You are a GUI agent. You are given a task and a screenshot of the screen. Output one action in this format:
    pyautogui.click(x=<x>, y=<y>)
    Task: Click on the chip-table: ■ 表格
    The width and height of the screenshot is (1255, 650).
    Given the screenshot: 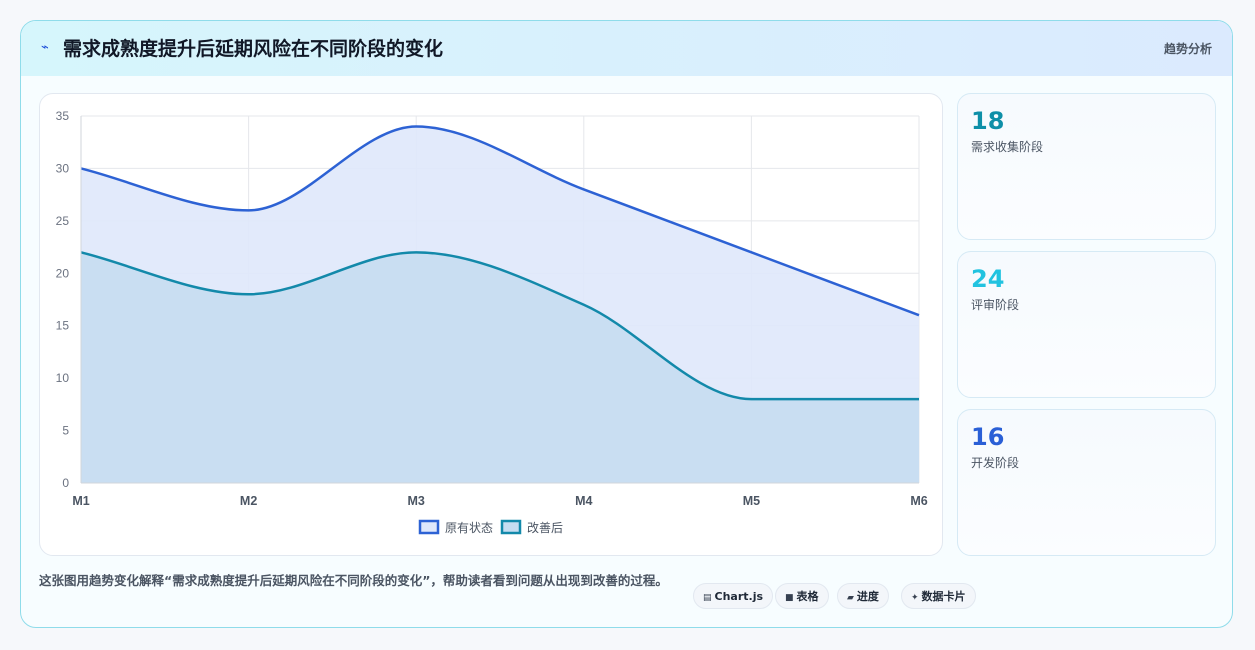 What is the action you would take?
    pyautogui.click(x=802, y=596)
    